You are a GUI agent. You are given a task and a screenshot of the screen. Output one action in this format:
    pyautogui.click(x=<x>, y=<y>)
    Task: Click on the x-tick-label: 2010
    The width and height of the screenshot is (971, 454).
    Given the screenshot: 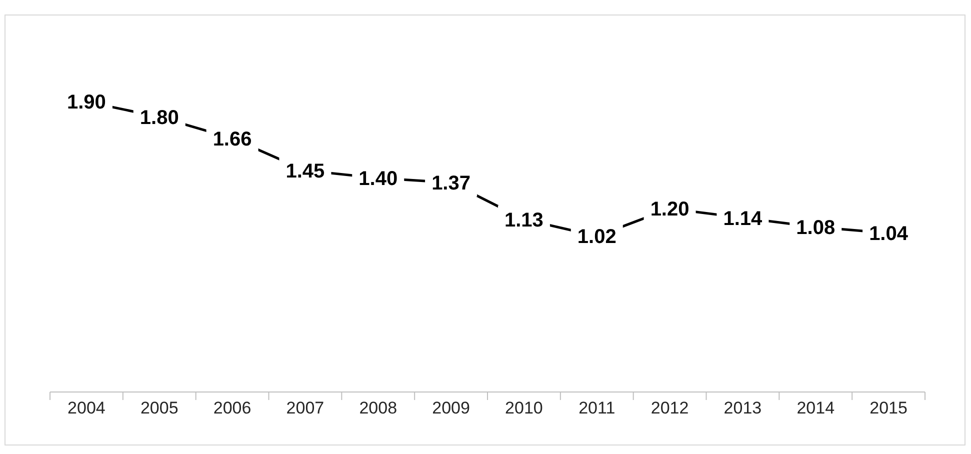 What is the action you would take?
    pyautogui.click(x=524, y=408)
    